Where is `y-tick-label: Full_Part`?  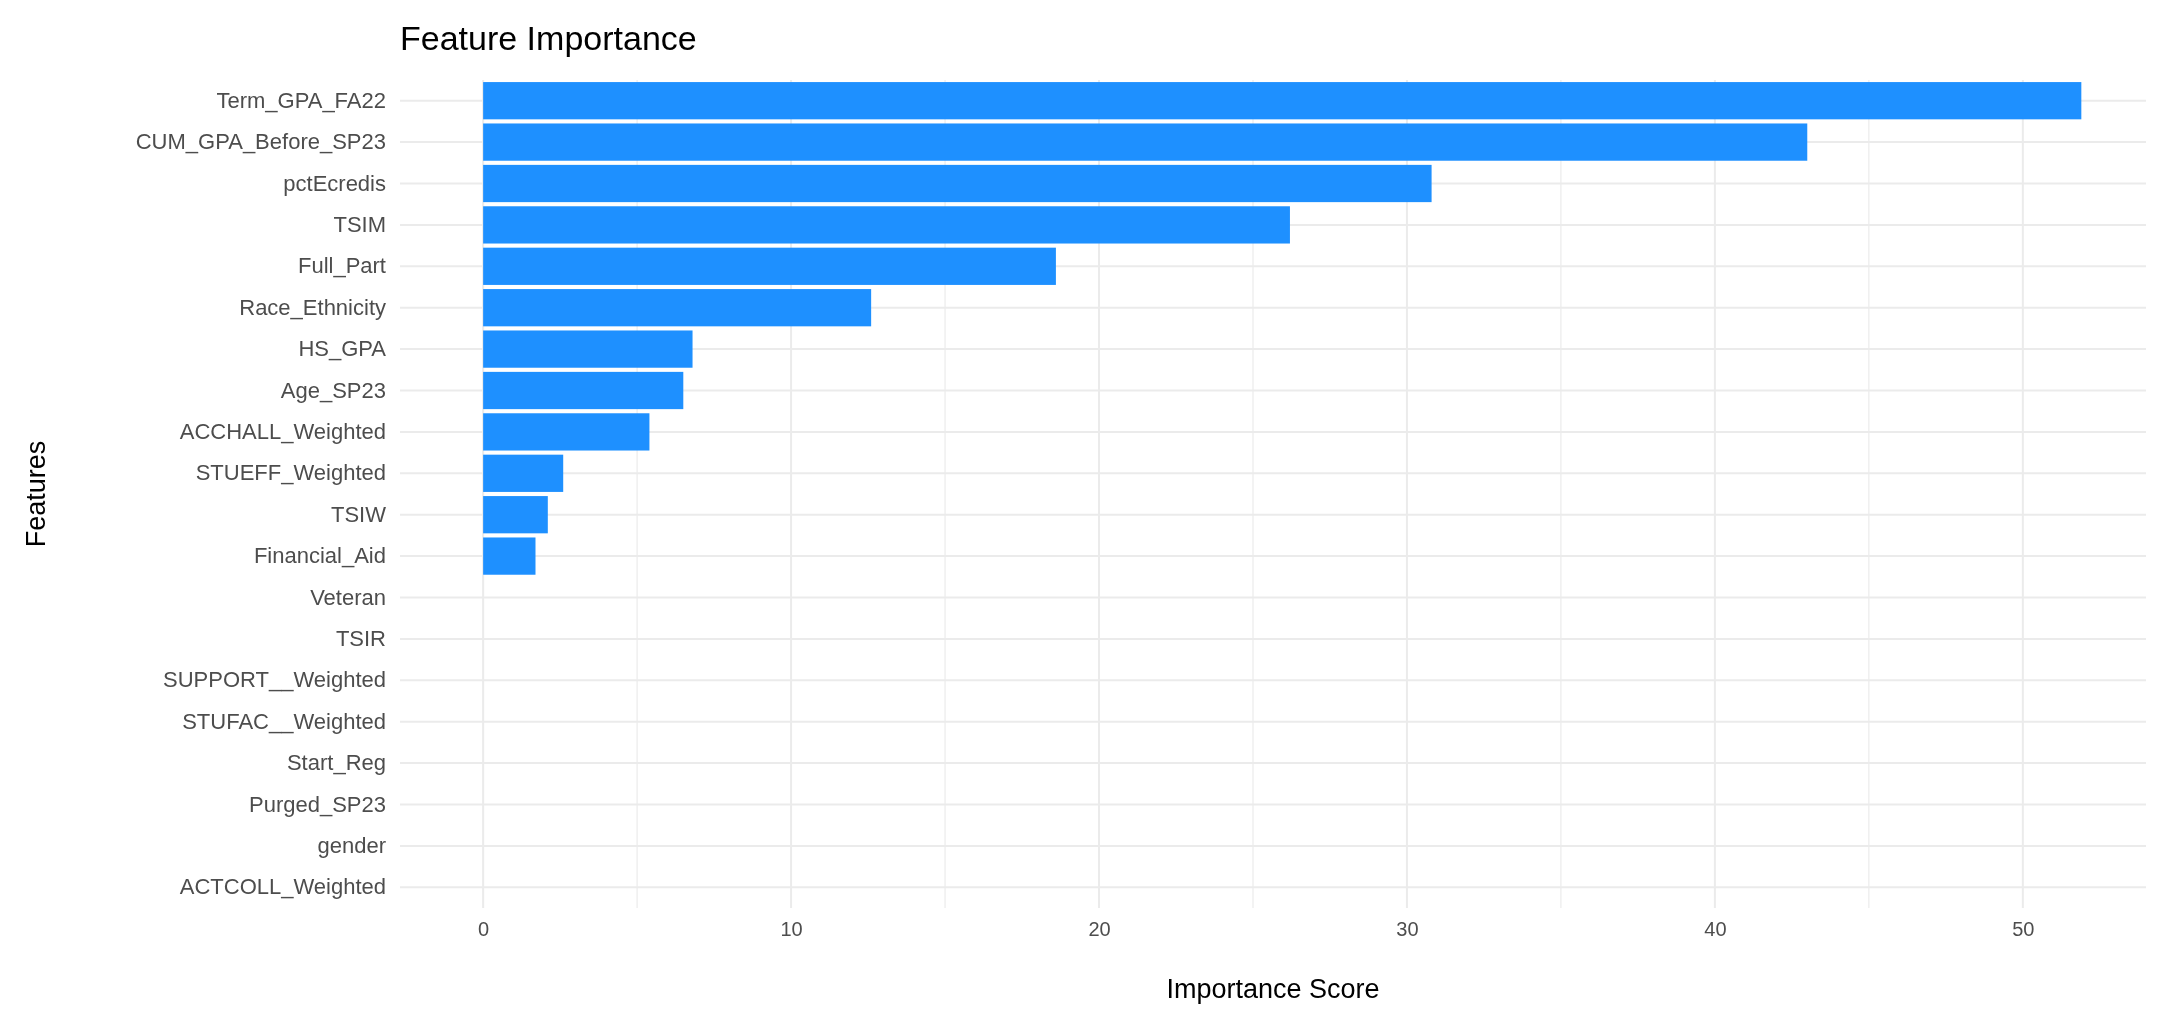
y-tick-label: Full_Part is located at coordinates (341, 266).